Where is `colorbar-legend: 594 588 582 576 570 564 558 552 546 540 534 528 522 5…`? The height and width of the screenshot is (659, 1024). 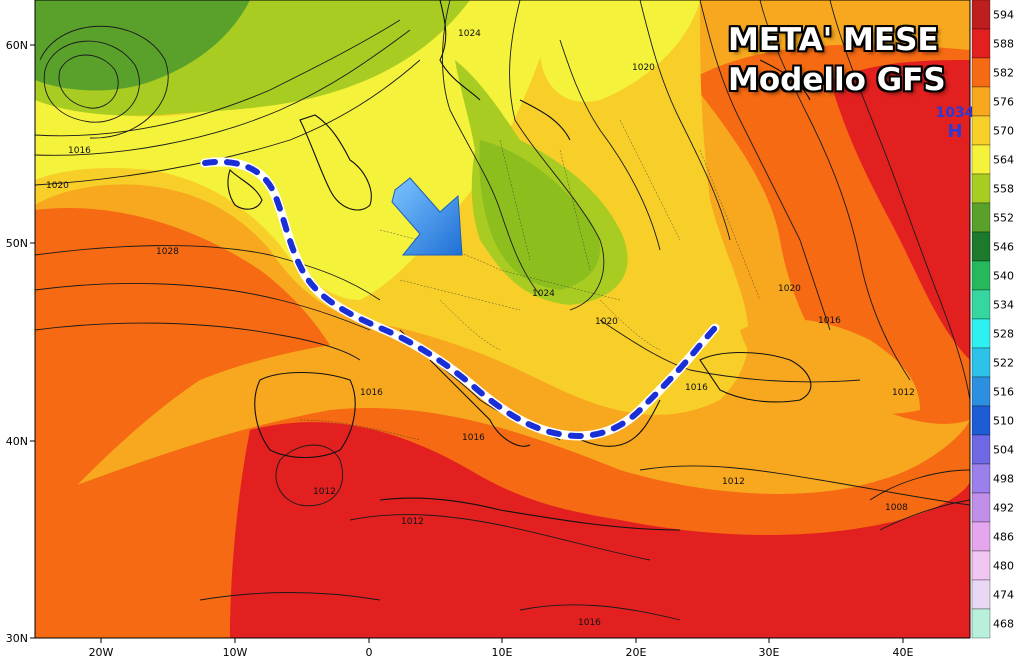
colorbar-legend: 594 588 582 576 570 564 558 552 546 540 534 528 522 5… is located at coordinates (992, 319).